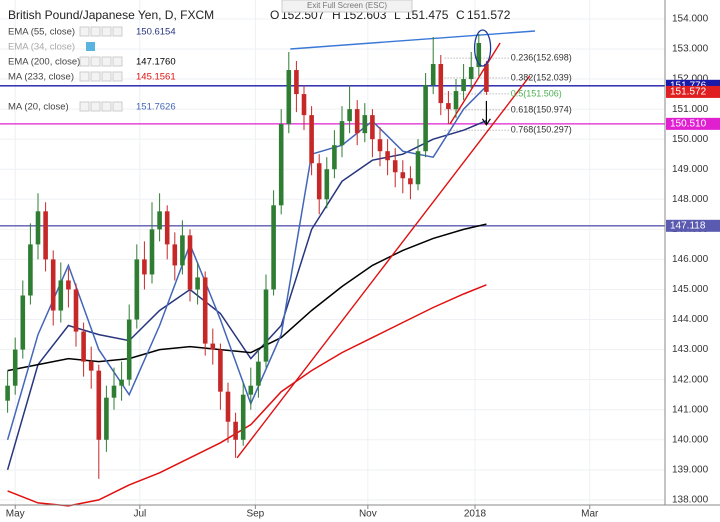 Image resolution: width=720 pixels, height=522 pixels. What do you see at coordinates (541, 130) in the screenshot?
I see `fib-label: 0.768(150.297)` at bounding box center [541, 130].